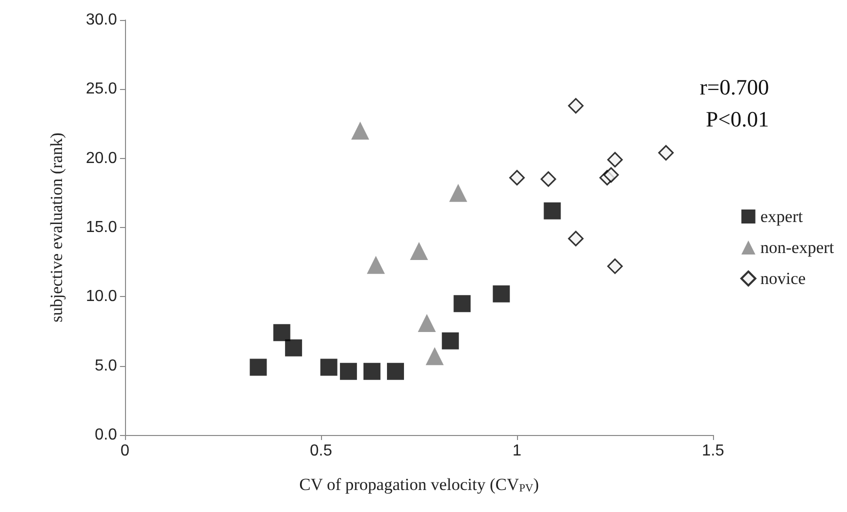  Describe the element at coordinates (321, 451) in the screenshot. I see `x-tick-label: 0.5` at that location.